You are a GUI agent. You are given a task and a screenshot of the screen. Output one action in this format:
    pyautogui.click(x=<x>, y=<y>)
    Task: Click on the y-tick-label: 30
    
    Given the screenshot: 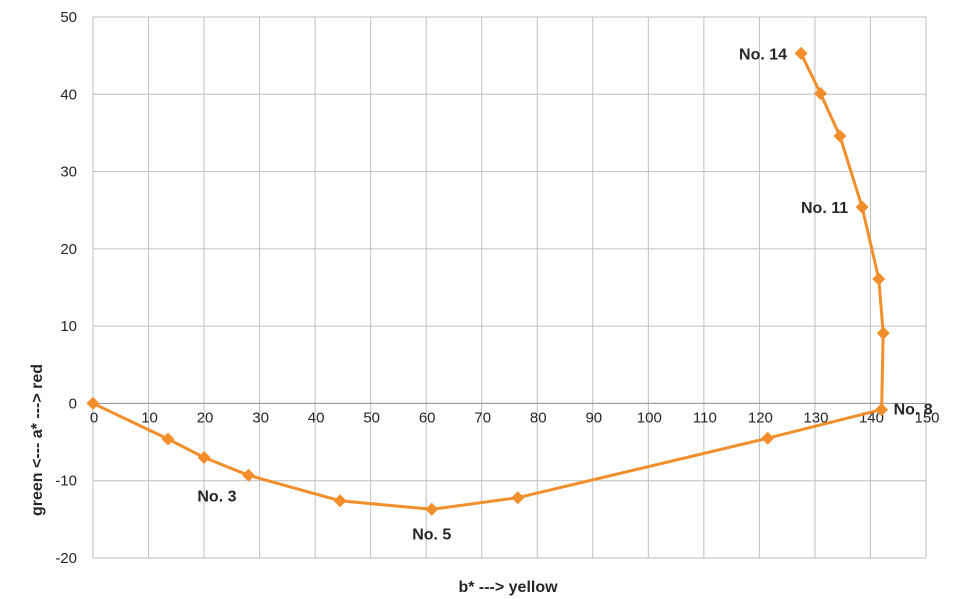 What is the action you would take?
    pyautogui.click(x=68, y=172)
    